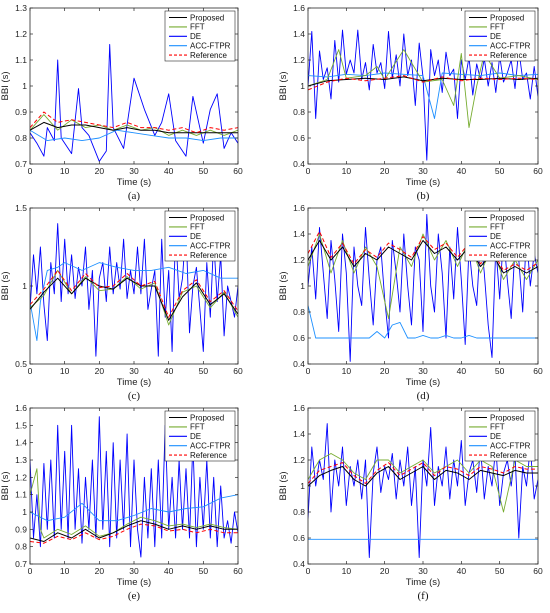 This screenshot has height=613, width=550. I want to click on y-tick-label: 1.5, so click(21, 425).